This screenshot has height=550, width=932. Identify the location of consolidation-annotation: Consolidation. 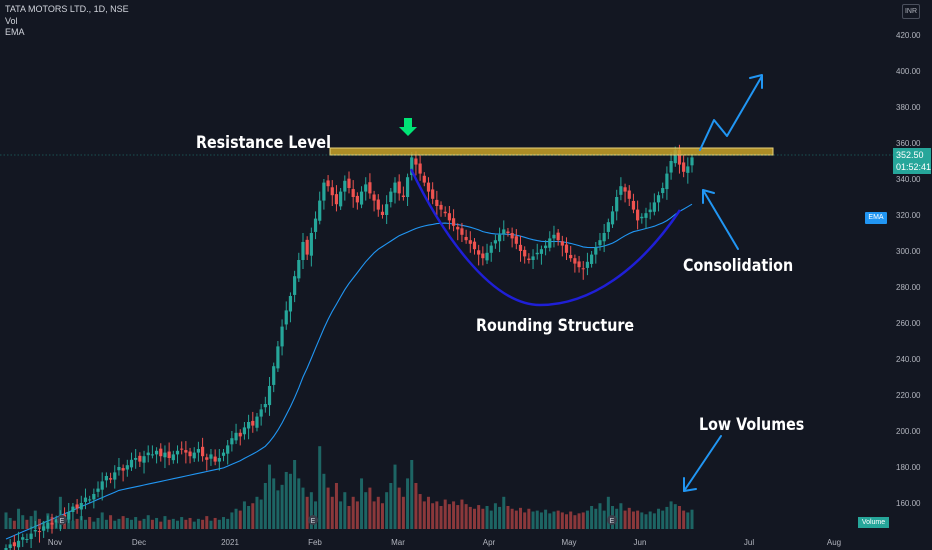
(738, 266).